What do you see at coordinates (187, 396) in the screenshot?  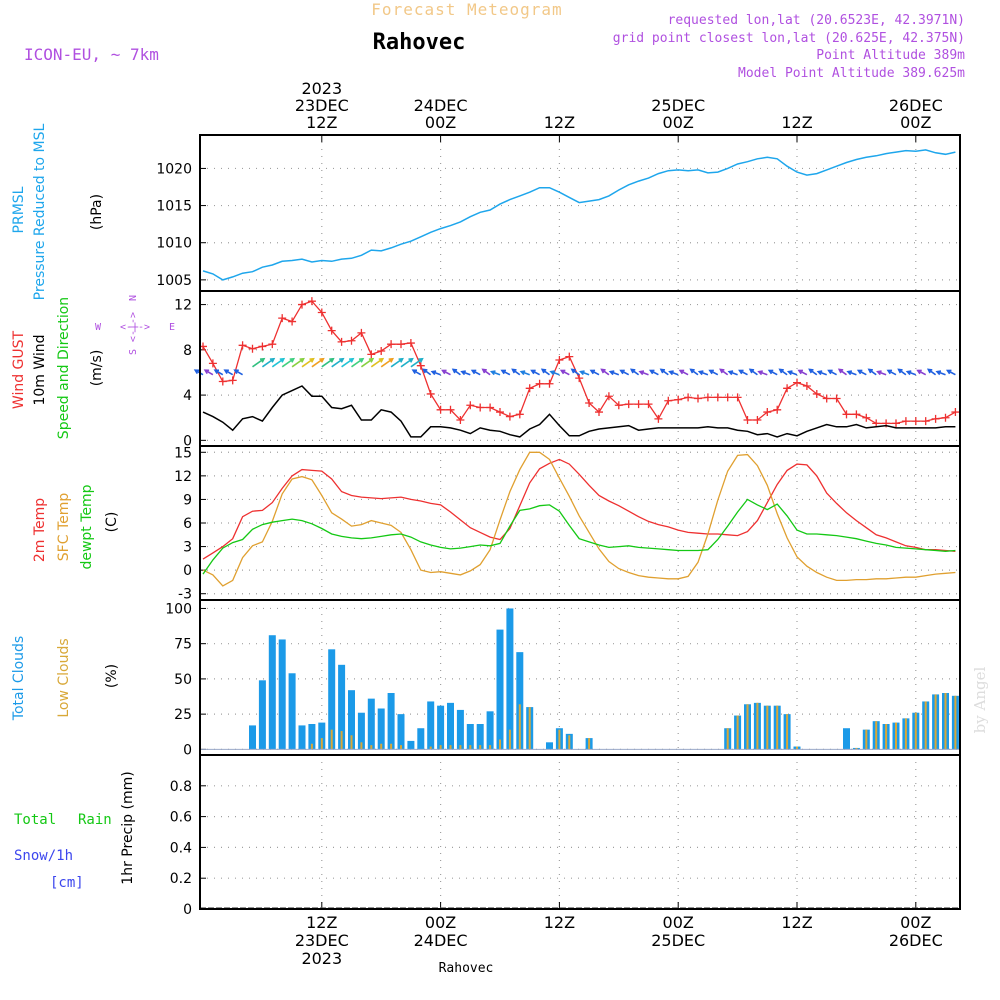 I see `wind-ytick-label: 4` at bounding box center [187, 396].